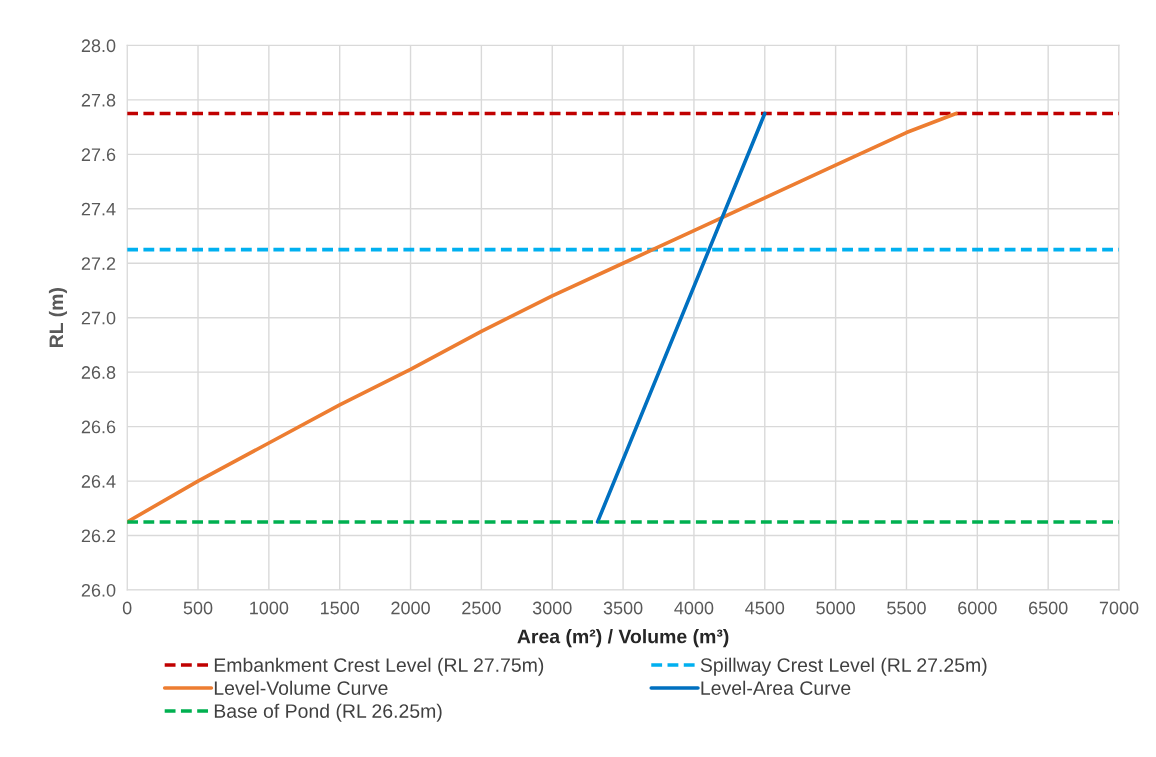 This screenshot has width=1156, height=757. Describe the element at coordinates (98, 481) in the screenshot. I see `y-tick-label: 26.4` at that location.